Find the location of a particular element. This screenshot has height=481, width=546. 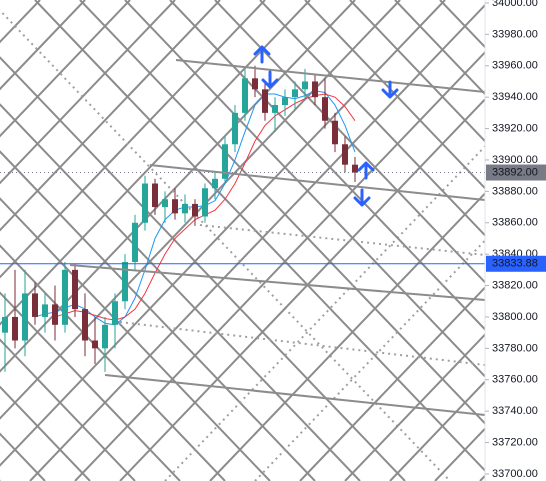

y-tick-label: 33780.00 is located at coordinates (515, 348).